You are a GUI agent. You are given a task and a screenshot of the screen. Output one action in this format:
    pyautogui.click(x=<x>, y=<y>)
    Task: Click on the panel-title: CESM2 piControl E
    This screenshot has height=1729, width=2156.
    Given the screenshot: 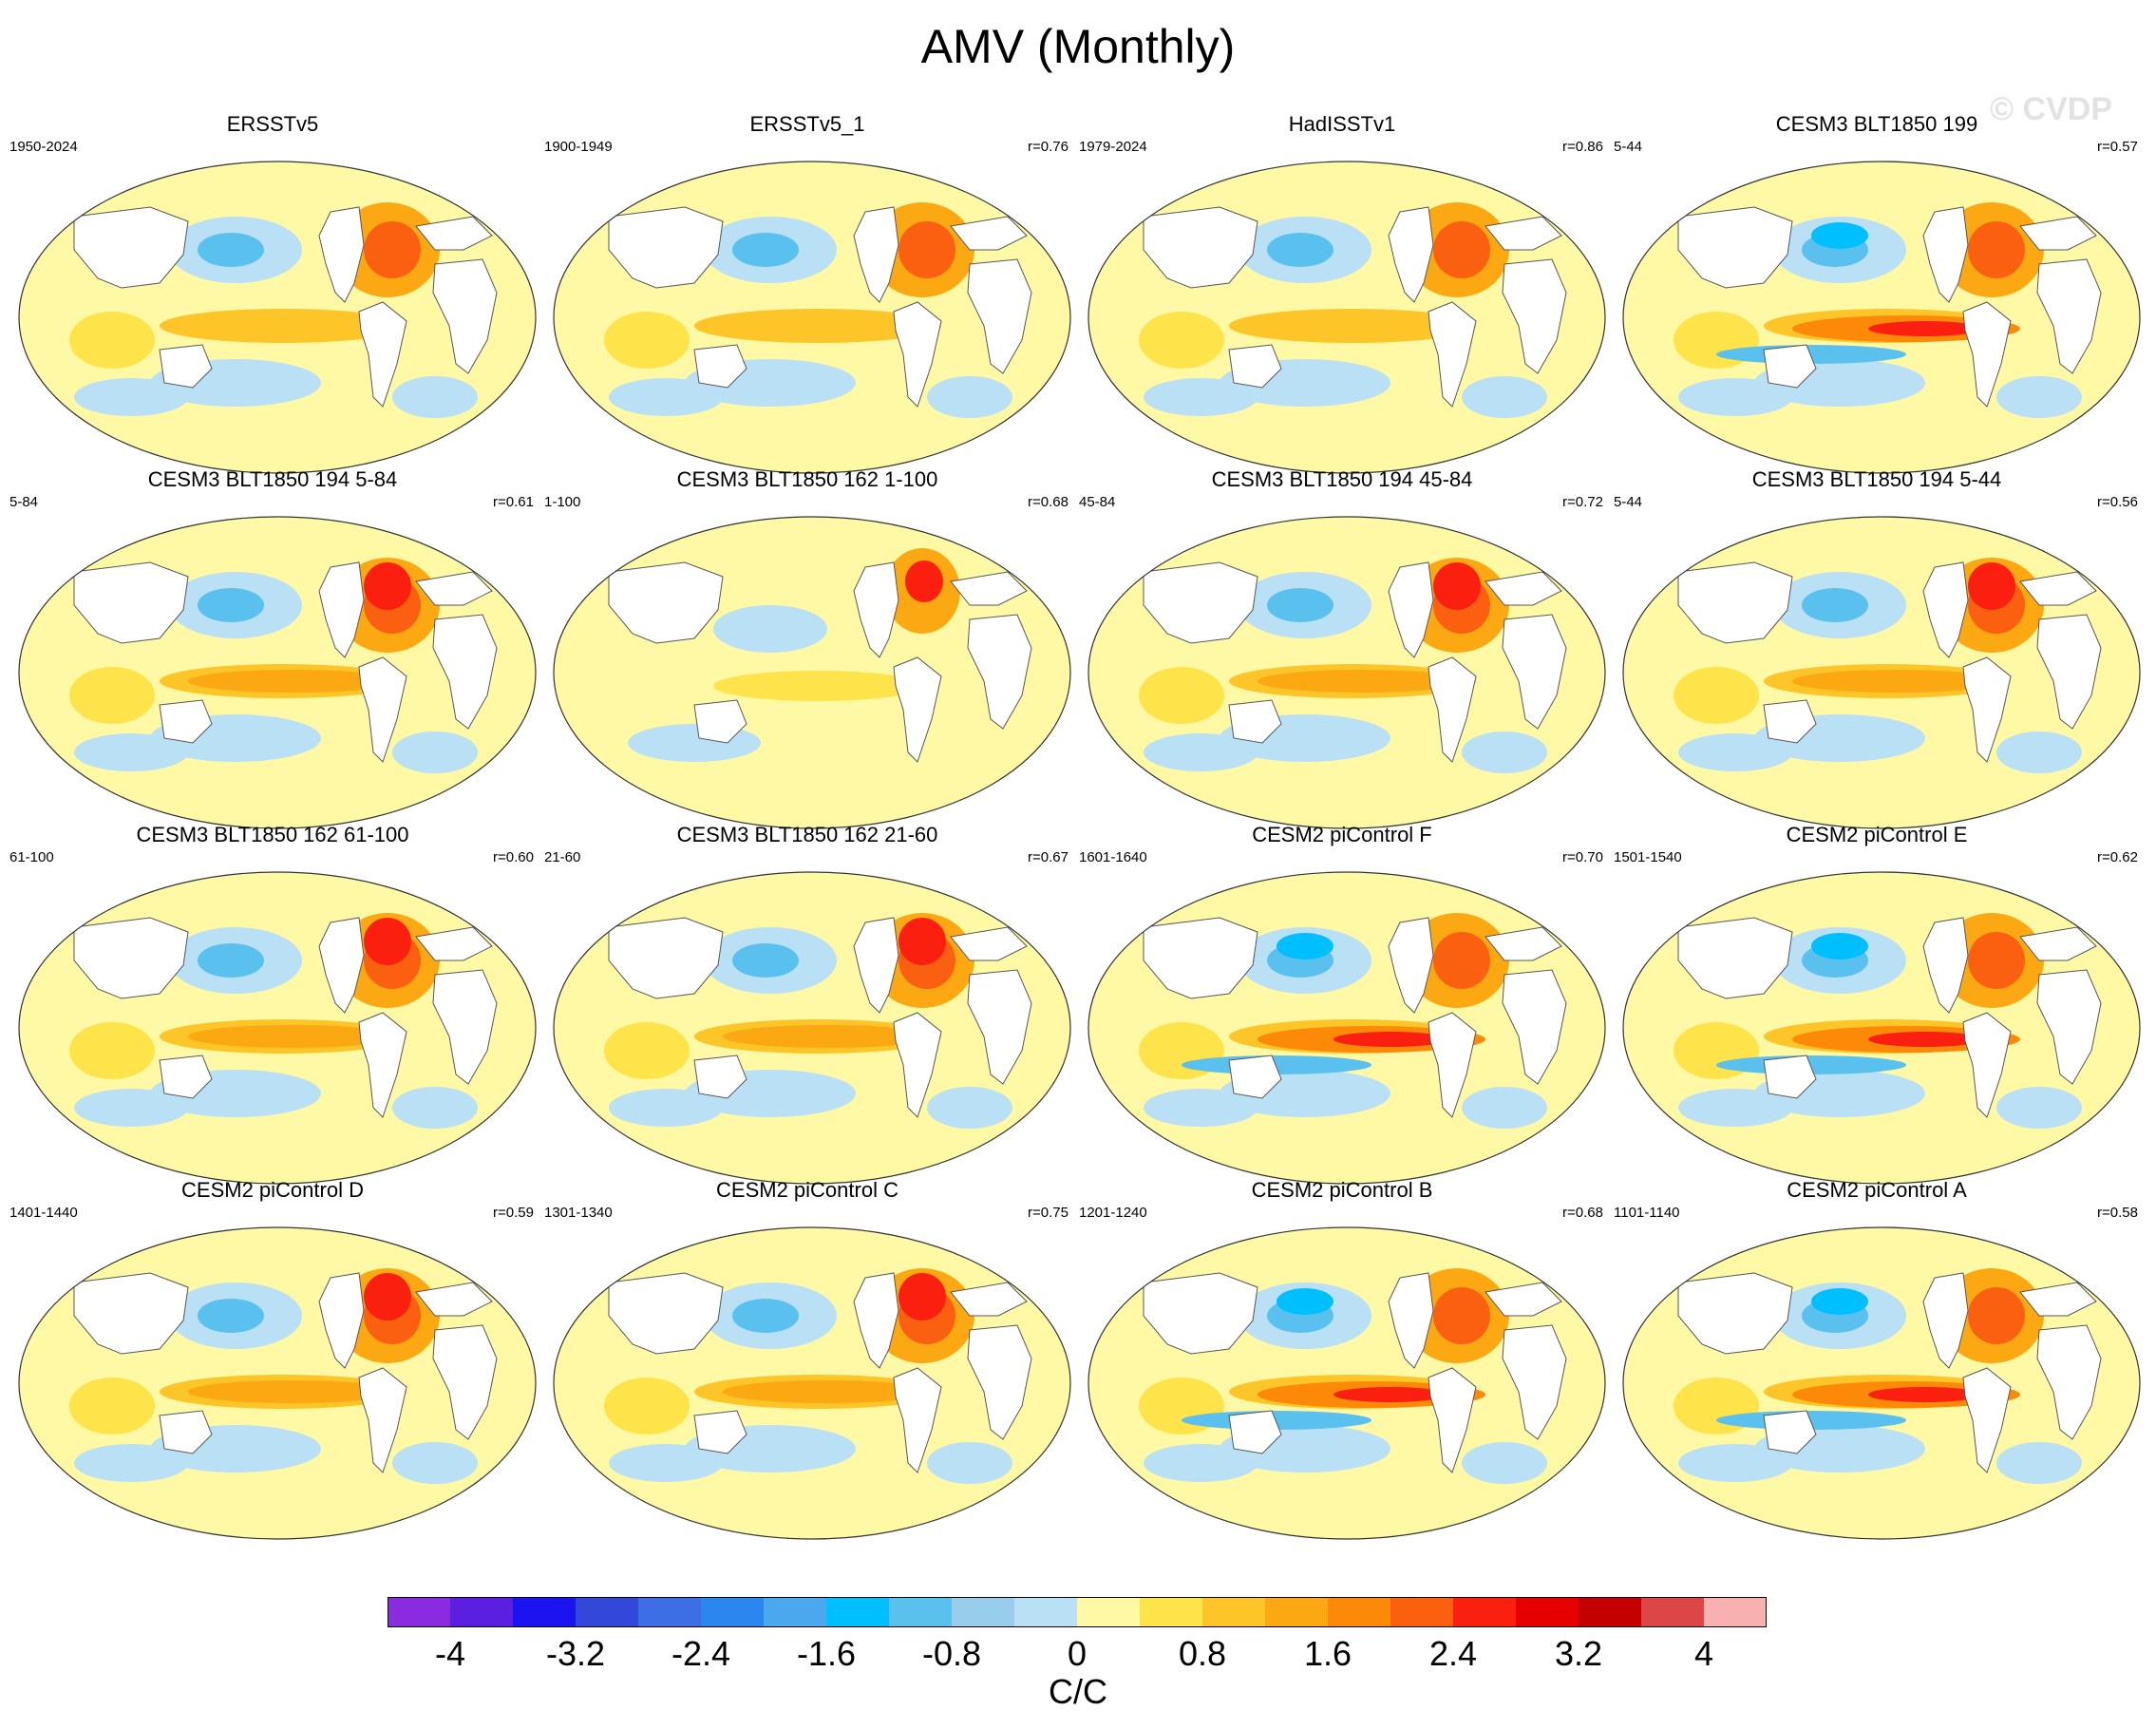 What is the action you would take?
    pyautogui.click(x=1877, y=834)
    